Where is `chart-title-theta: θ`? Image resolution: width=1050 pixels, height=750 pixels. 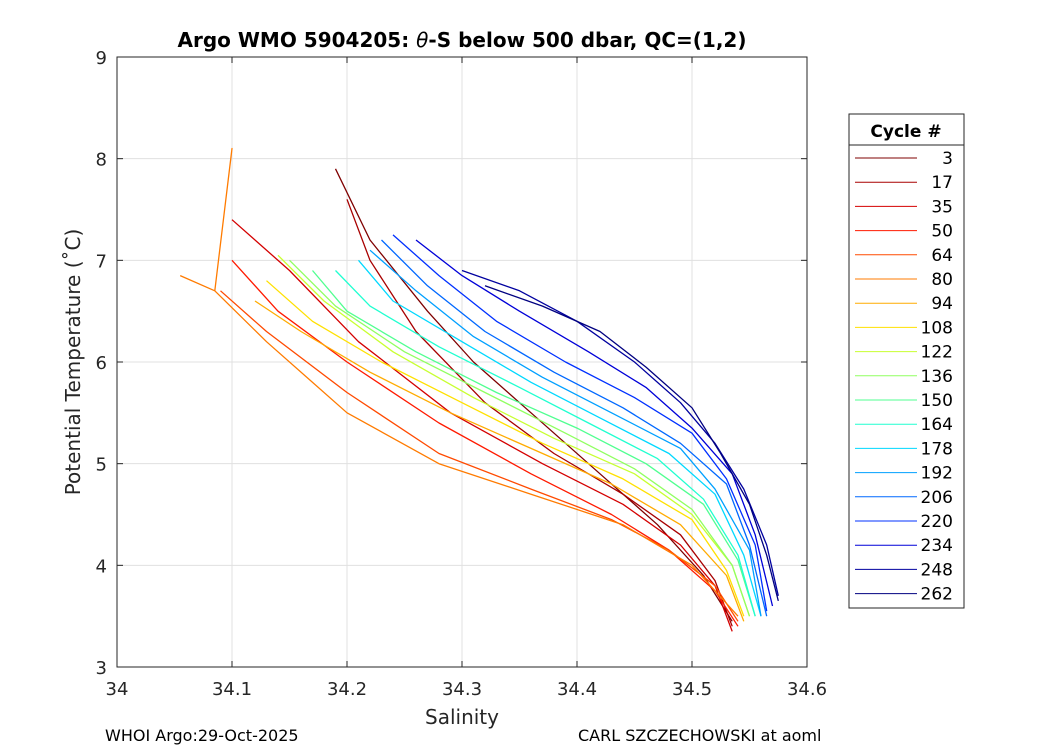 chart-title-theta: θ is located at coordinates (422, 40).